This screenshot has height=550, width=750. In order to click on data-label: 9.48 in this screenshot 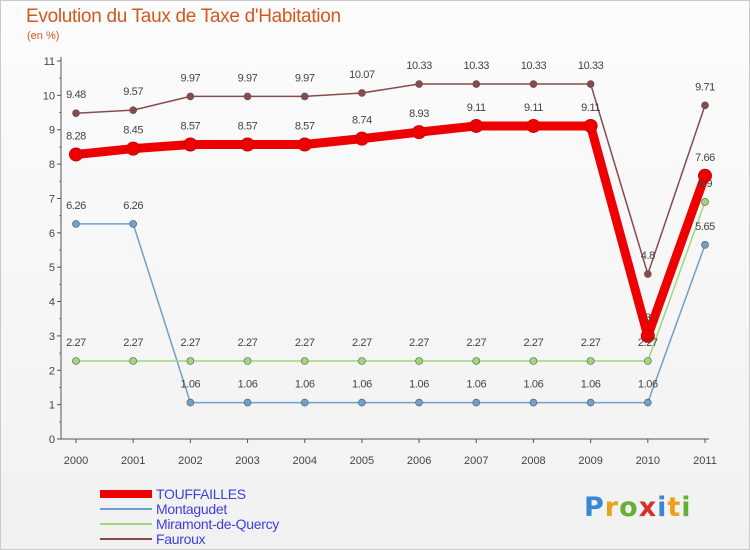, I will do `click(76, 95)`.